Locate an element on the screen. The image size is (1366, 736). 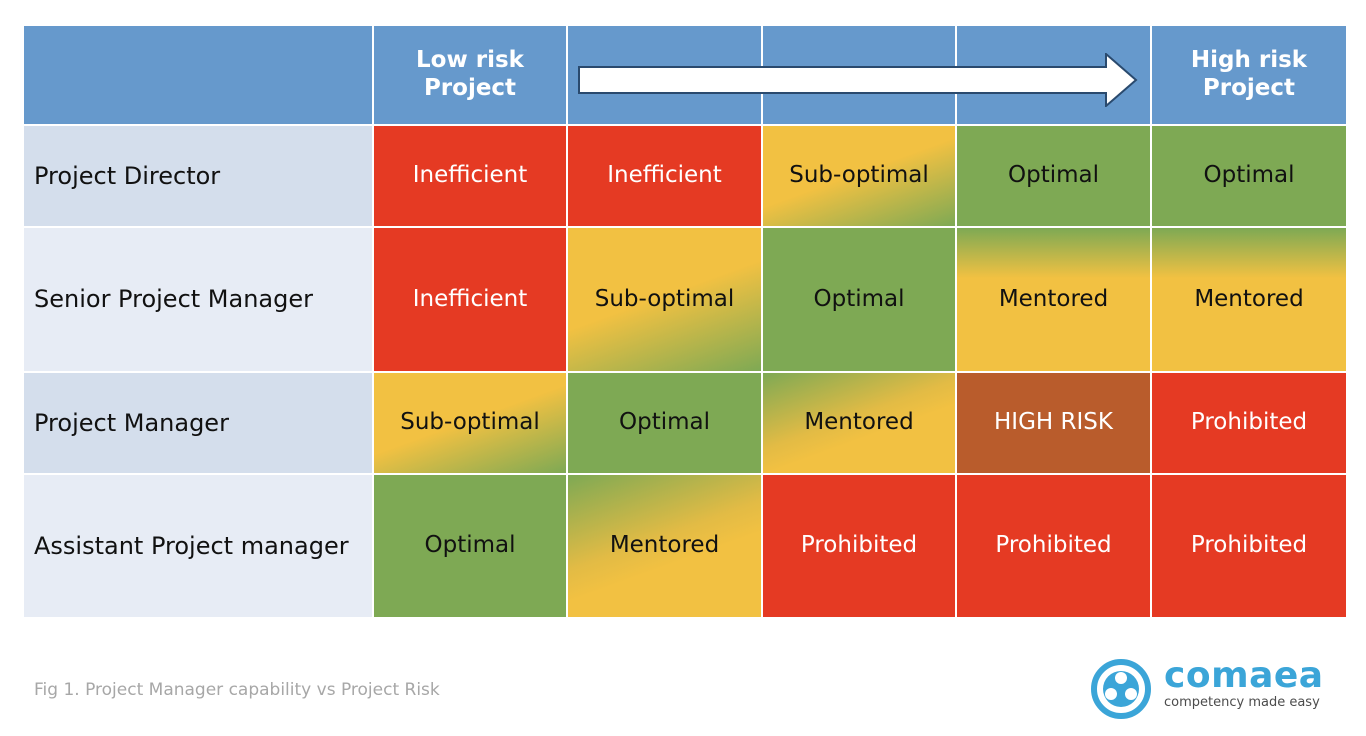
row-label-assistant-project-manager: Assistant Project manager is located at coordinates (198, 546).